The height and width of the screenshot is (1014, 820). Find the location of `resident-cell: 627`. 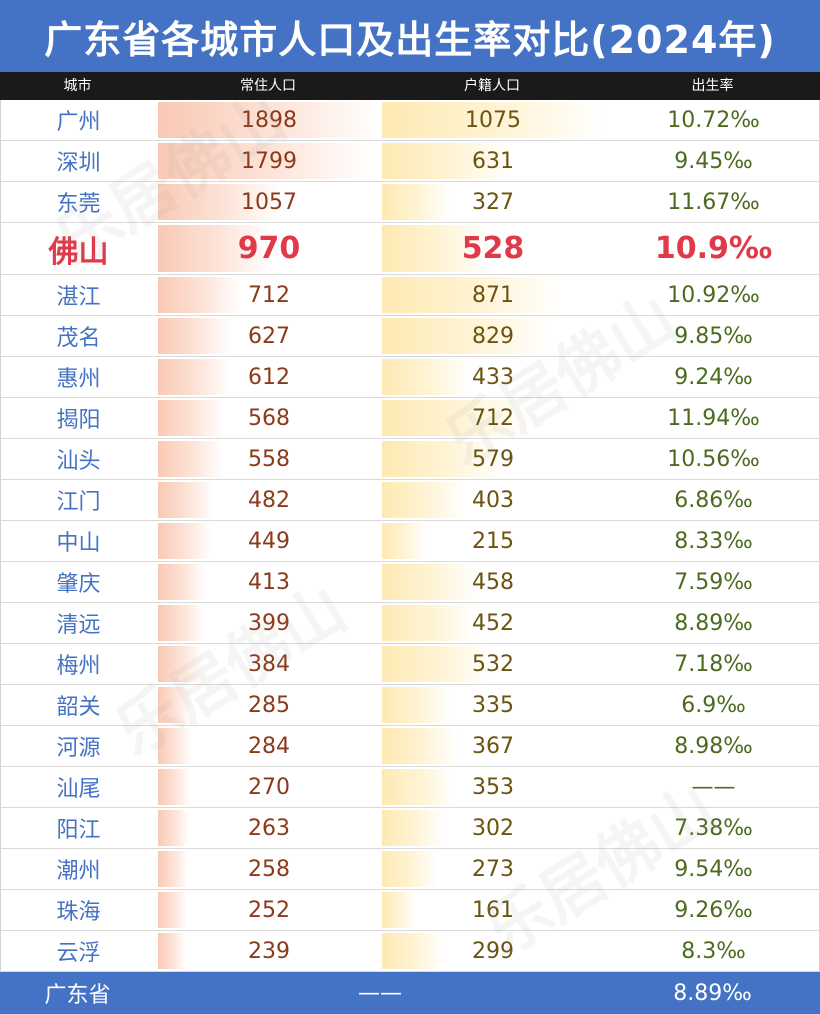

resident-cell: 627 is located at coordinates (269, 336).